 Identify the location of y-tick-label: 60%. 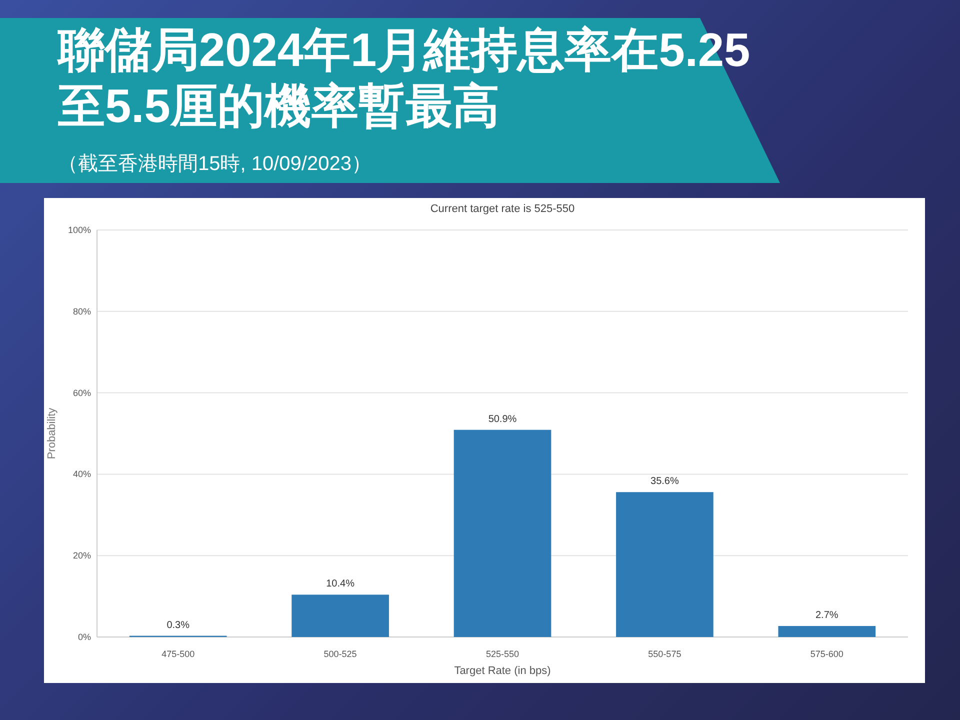
(81, 393).